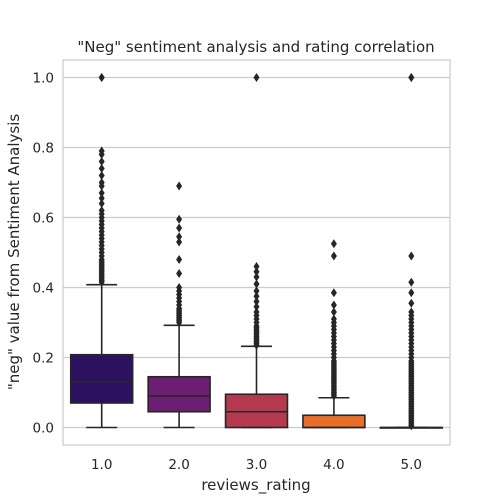 The image size is (500, 500). I want to click on y-tick-labels: 0.0 0.2 0.4 0.6 0.8 1.0, so click(43, 254).